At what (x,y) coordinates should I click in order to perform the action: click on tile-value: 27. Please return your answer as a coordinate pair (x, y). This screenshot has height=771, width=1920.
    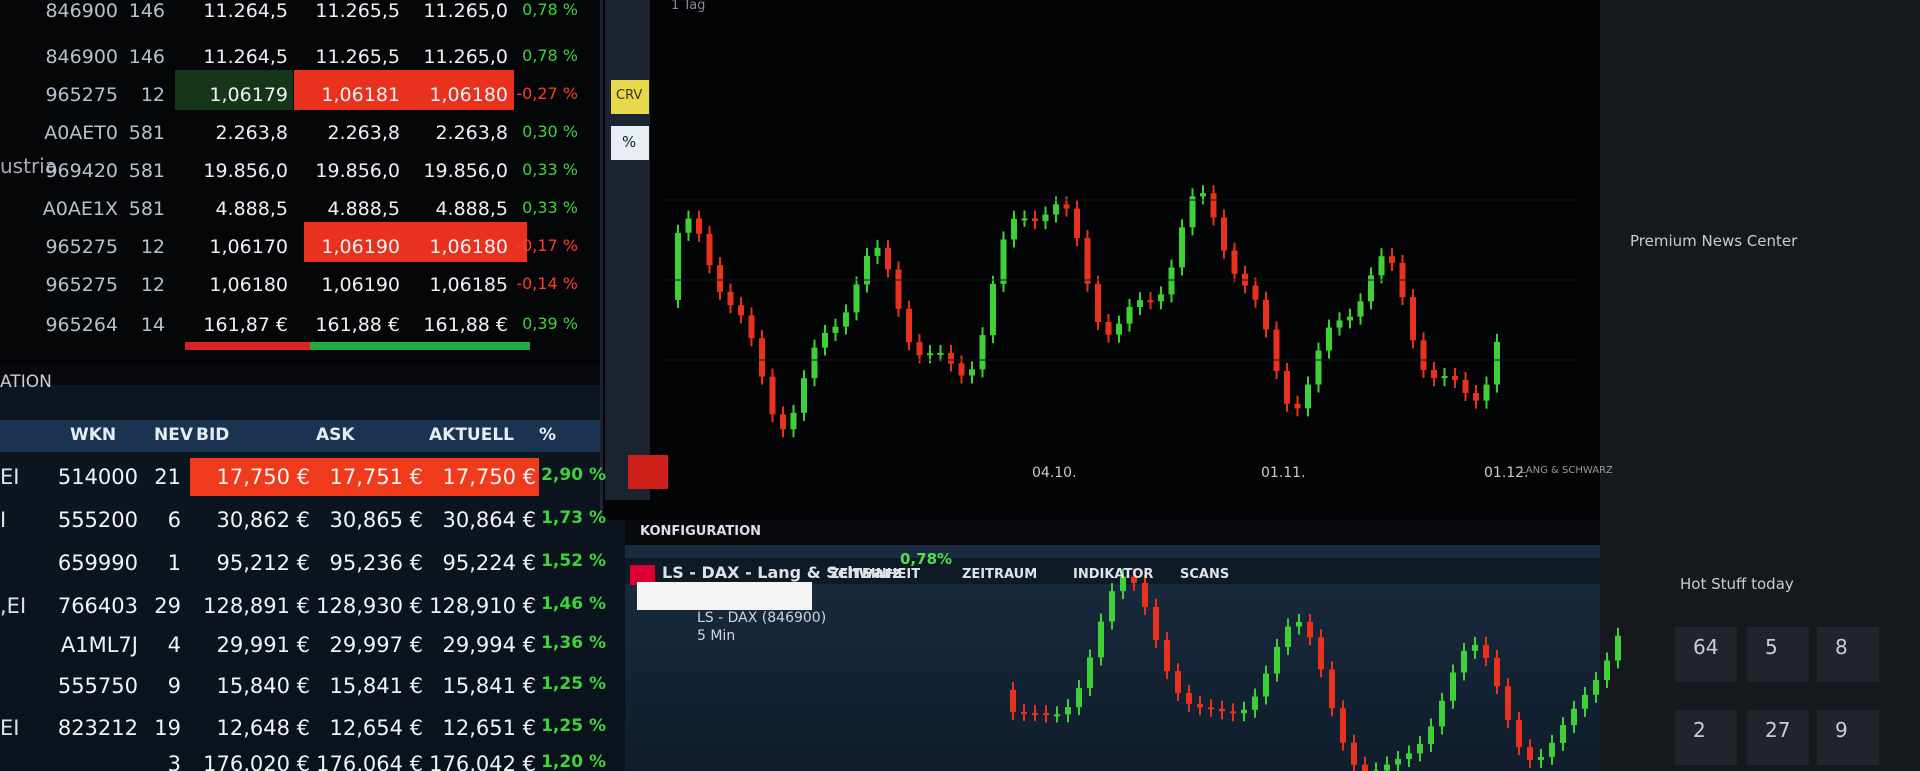
    Looking at the image, I should click on (1778, 730).